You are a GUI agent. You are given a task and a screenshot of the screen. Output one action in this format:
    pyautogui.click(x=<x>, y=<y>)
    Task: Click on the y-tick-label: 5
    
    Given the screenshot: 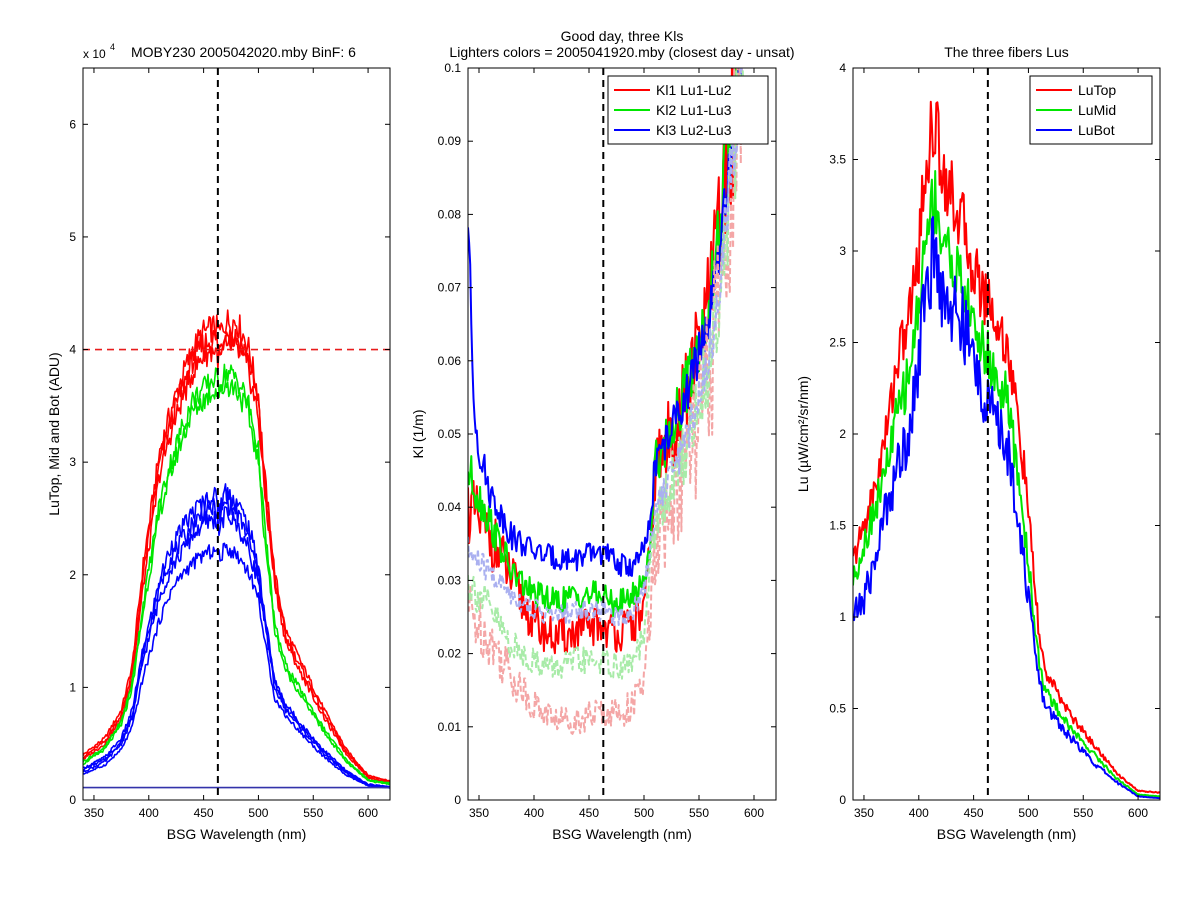 What is the action you would take?
    pyautogui.click(x=72, y=237)
    